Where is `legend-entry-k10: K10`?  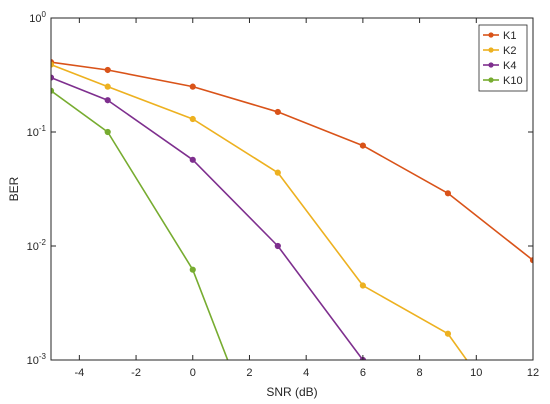 legend-entry-k10: K10 is located at coordinates (503, 81).